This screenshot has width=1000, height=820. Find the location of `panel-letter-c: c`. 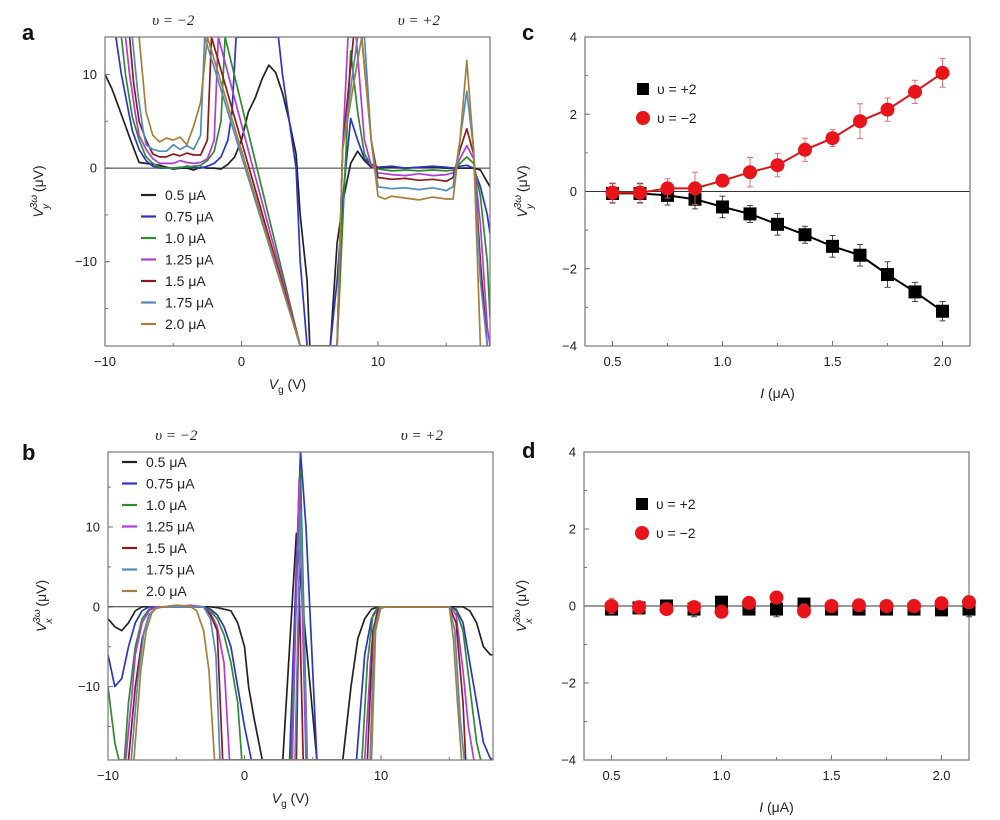

panel-letter-c: c is located at coordinates (528, 32).